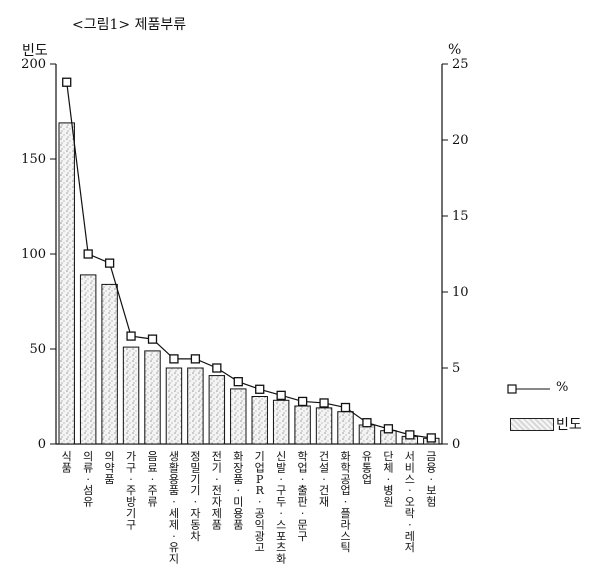 This screenshot has width=600, height=570. I want to click on x-tick-label-10: 신 발 · 구 두 · 스 포 츠 화, so click(281, 508).